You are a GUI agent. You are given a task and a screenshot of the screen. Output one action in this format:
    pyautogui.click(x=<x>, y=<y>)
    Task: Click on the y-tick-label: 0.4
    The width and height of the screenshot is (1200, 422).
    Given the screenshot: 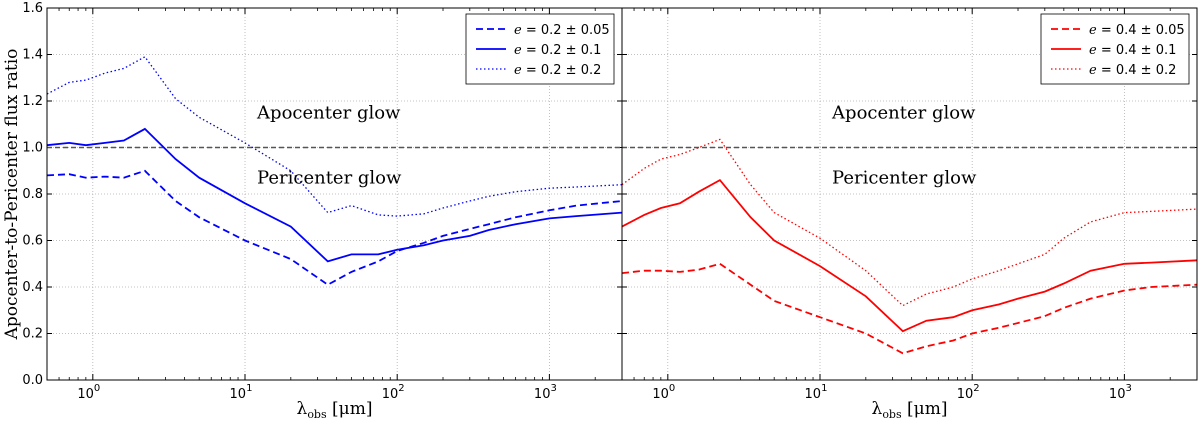 What is the action you would take?
    pyautogui.click(x=32, y=287)
    